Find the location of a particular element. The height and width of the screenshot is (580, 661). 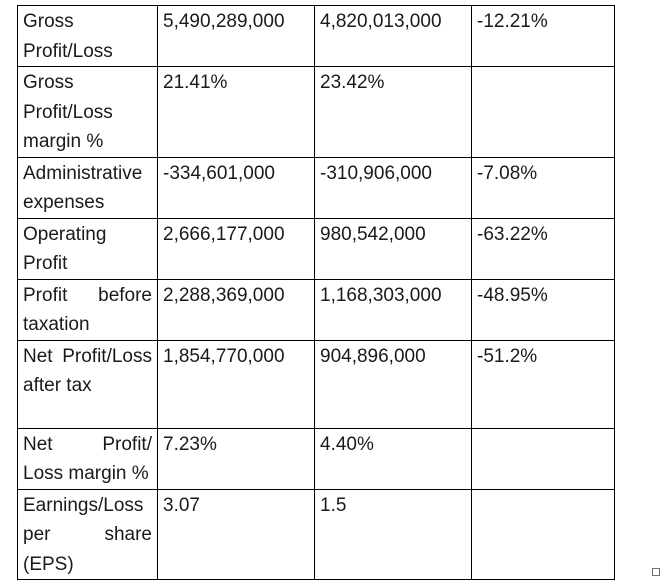

value-cell: 21.41% is located at coordinates (236, 112).